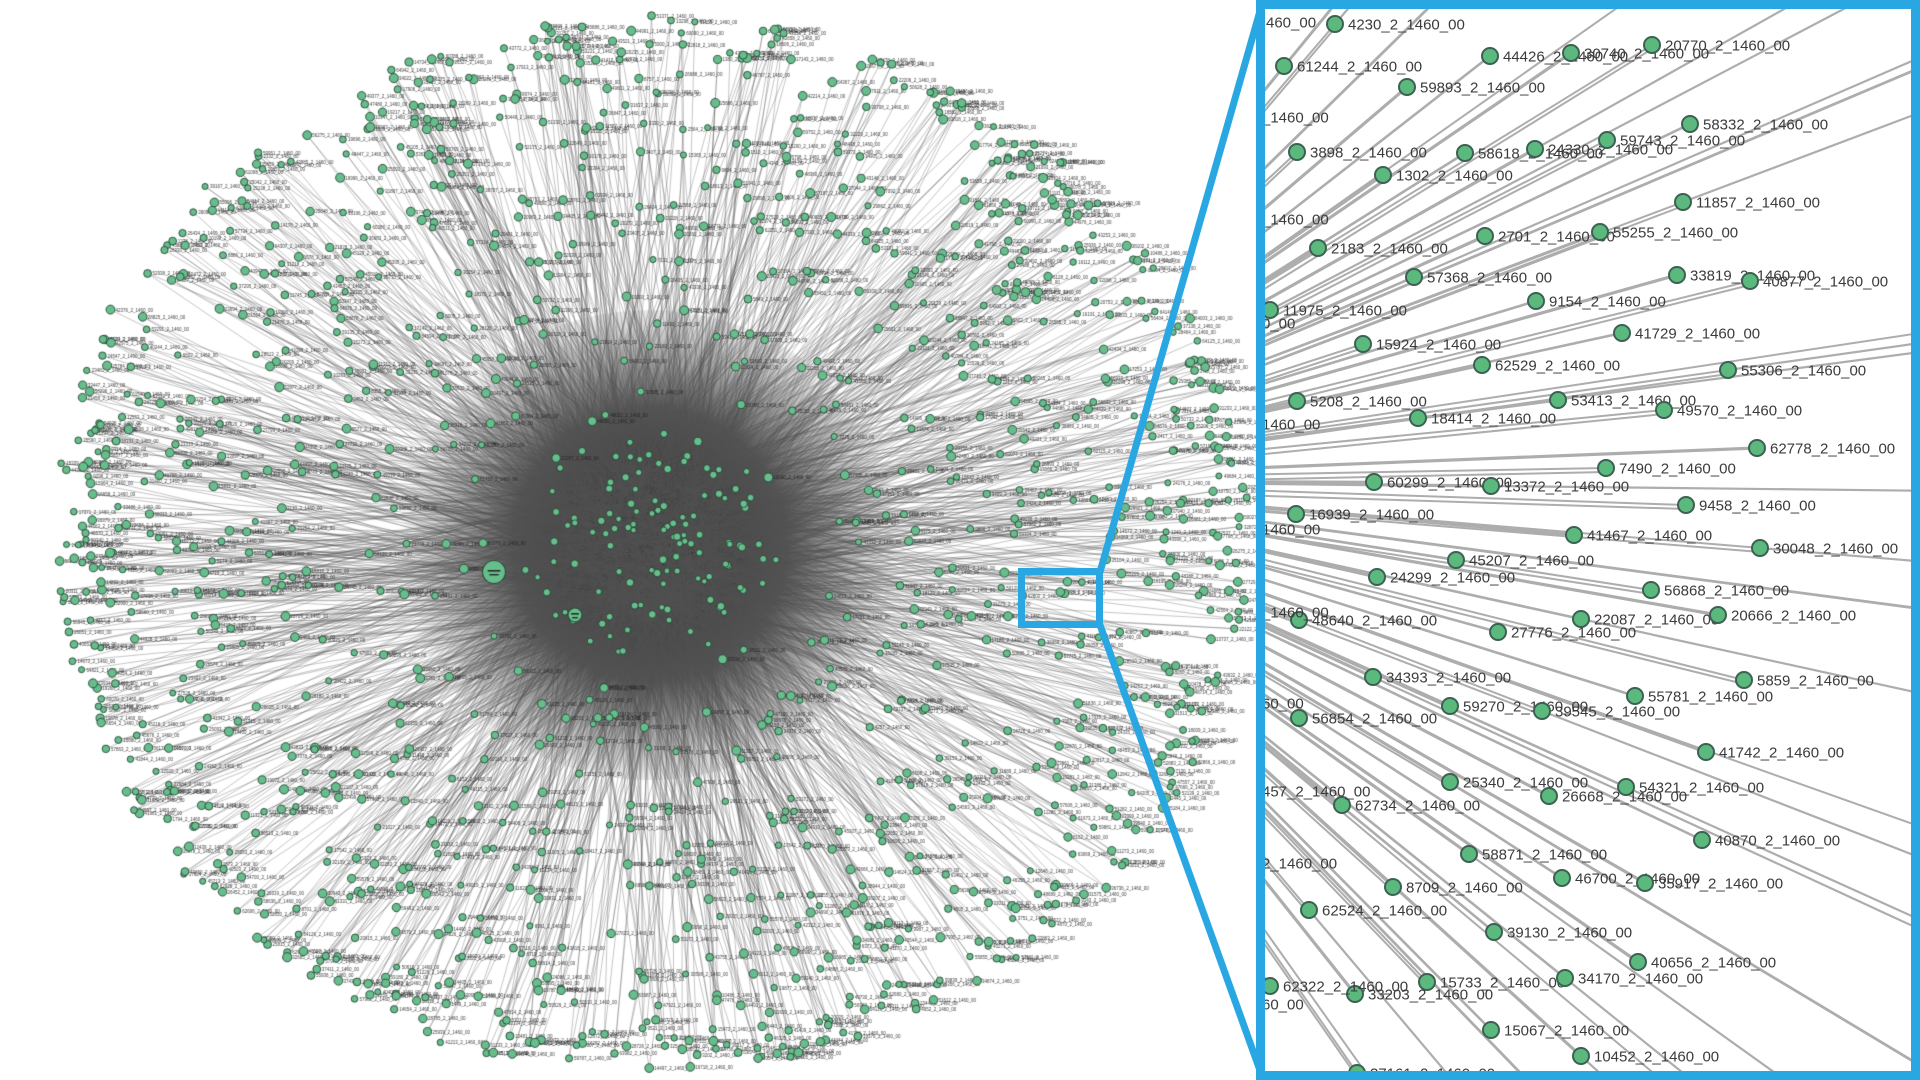  What do you see at coordinates (1384, 911) in the screenshot?
I see `node-label: 62524_2_1460_00` at bounding box center [1384, 911].